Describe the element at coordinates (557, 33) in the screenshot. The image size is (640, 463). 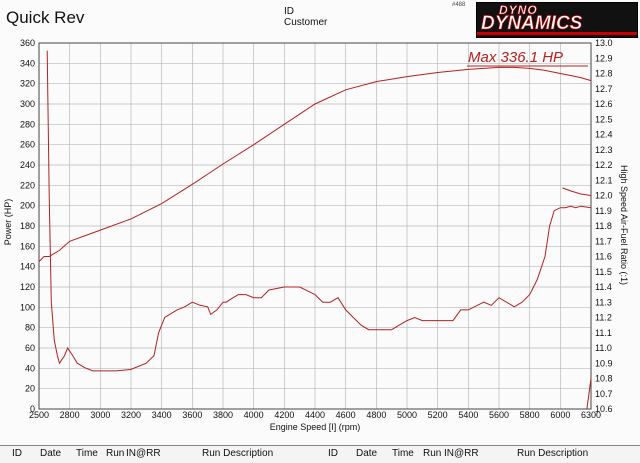
I see `logo-stripe` at that location.